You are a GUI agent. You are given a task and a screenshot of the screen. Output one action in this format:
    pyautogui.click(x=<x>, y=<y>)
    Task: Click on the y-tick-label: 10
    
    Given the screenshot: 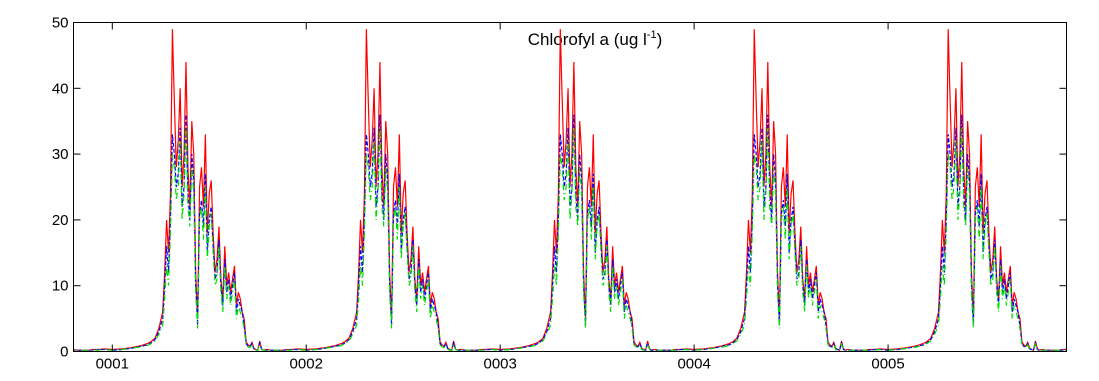 What is the action you would take?
    pyautogui.click(x=60, y=286)
    